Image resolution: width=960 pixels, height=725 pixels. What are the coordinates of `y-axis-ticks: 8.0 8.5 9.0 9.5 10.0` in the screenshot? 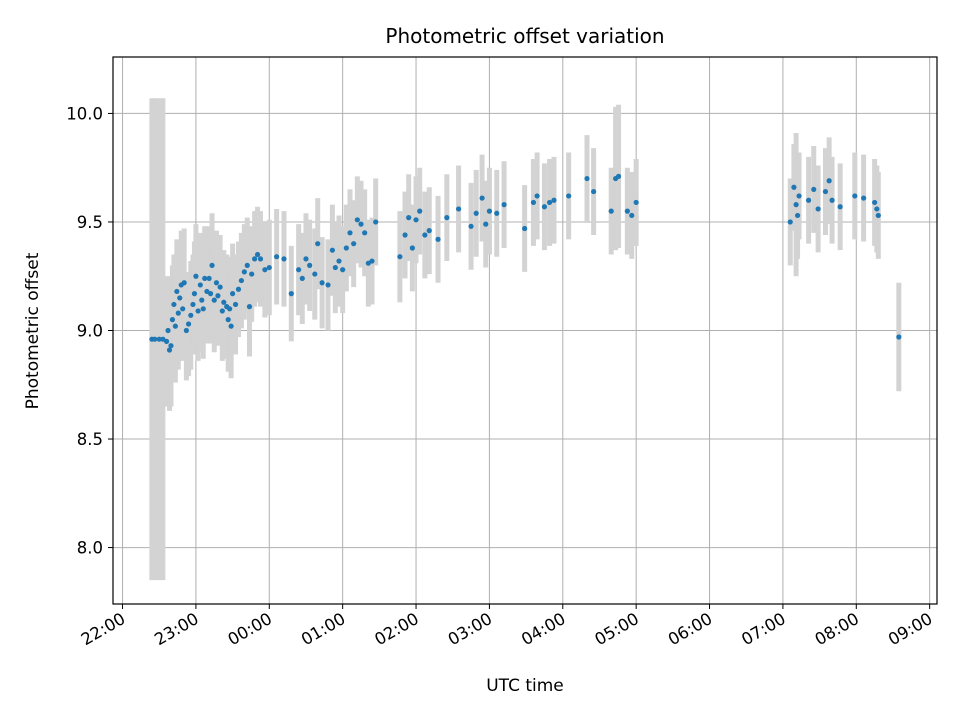 It's located at (89, 331).